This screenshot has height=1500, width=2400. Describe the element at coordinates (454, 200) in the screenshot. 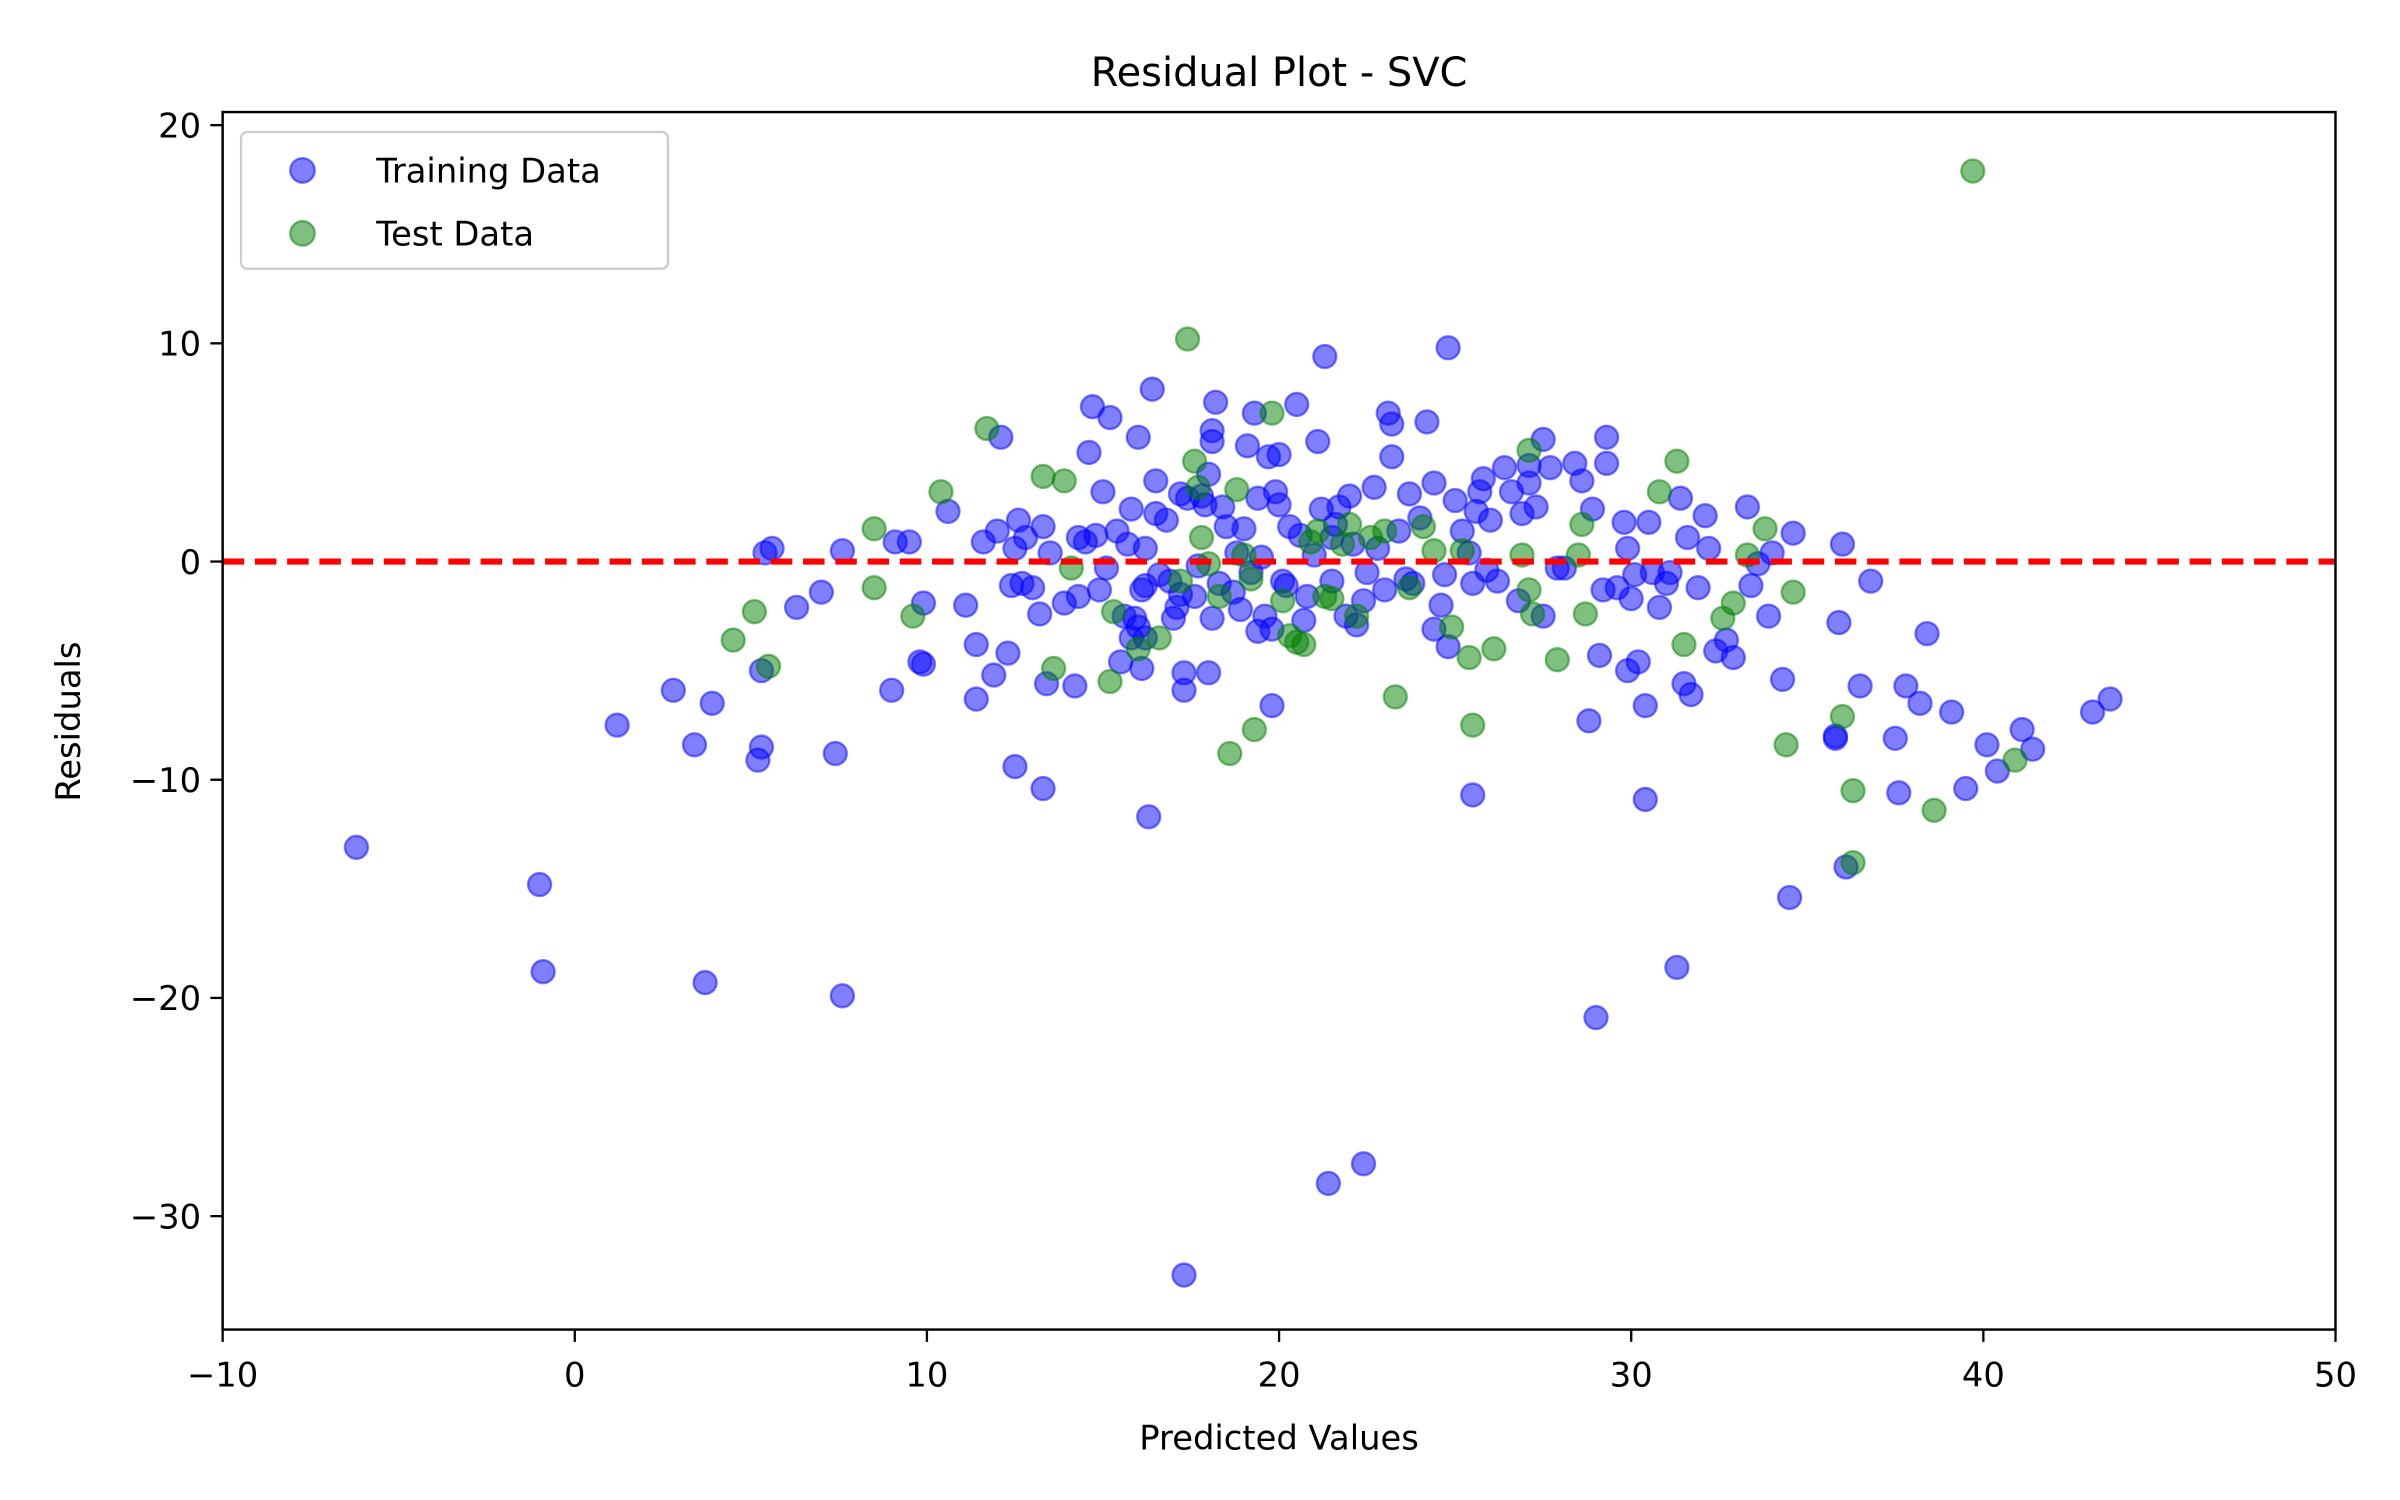

I see `legend: Training Data Test Data` at that location.